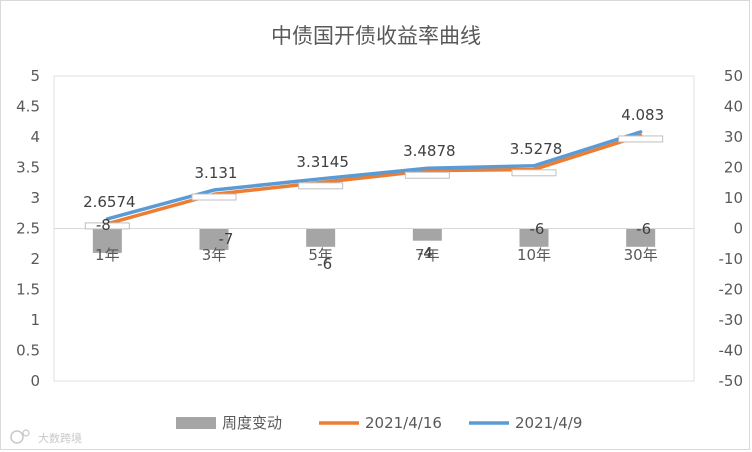 This screenshot has height=452, width=752. What do you see at coordinates (216, 173) in the screenshot?
I see `line-data-label: 3.131` at bounding box center [216, 173].